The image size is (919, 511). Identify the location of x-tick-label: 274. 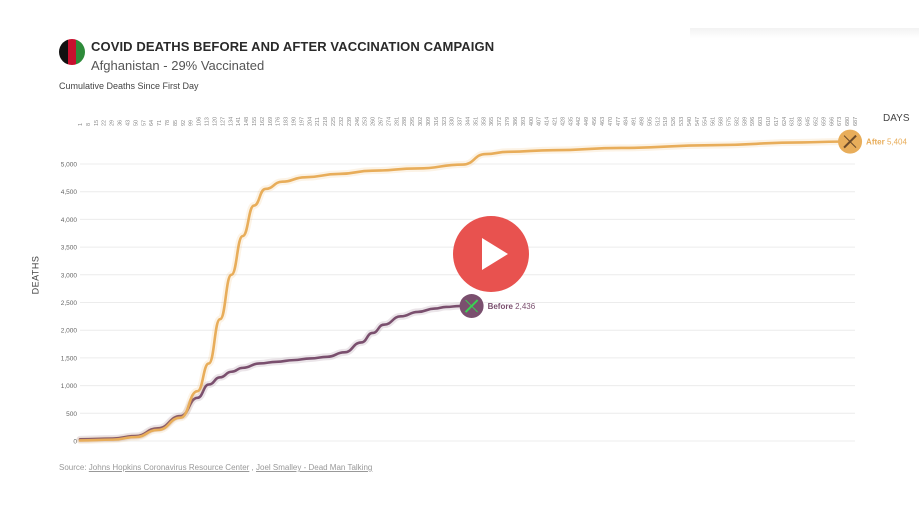
(389, 121).